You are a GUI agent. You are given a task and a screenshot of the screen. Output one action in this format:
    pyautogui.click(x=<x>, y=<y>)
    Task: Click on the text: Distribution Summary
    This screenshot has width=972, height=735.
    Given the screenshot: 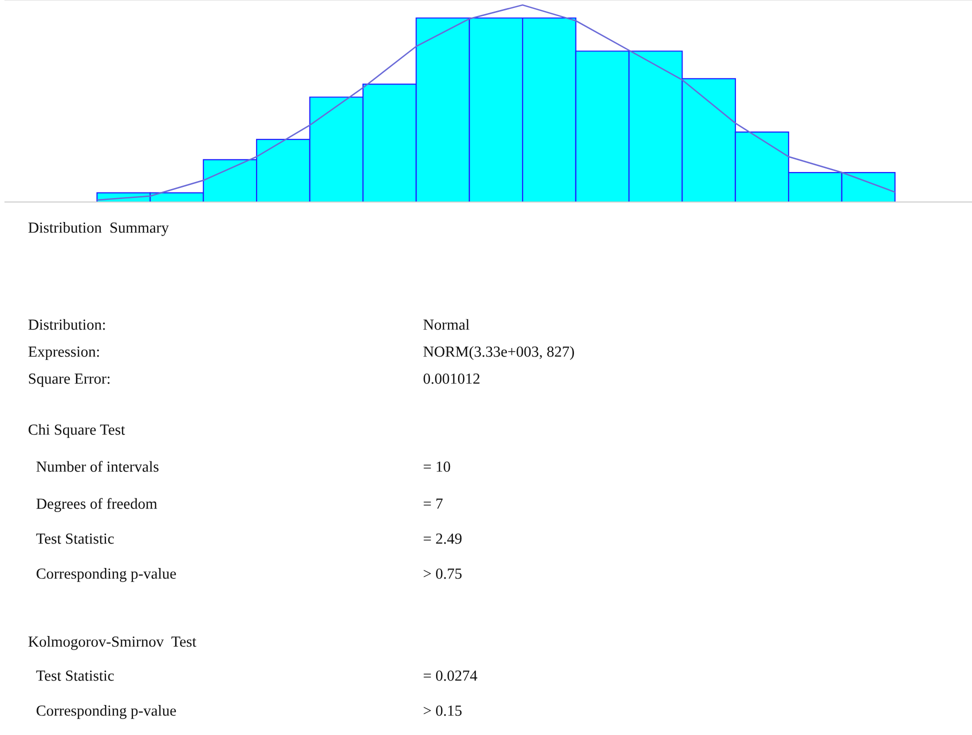 What is the action you would take?
    pyautogui.click(x=98, y=229)
    